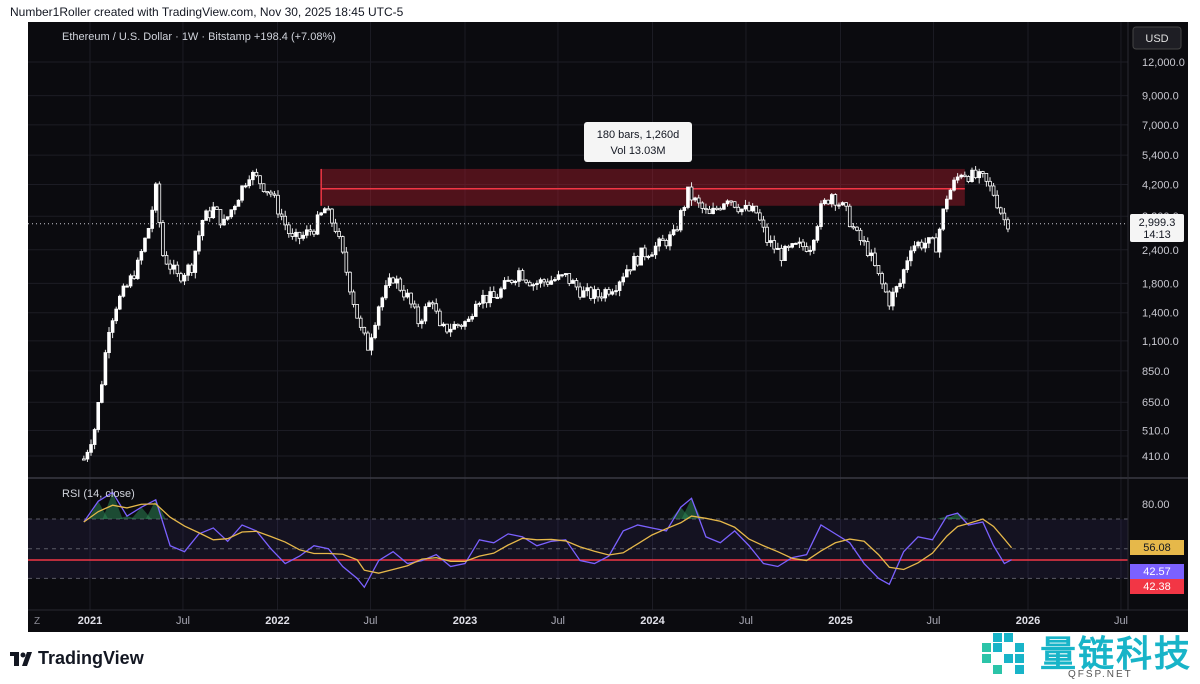 The height and width of the screenshot is (684, 1200). What do you see at coordinates (1160, 97) in the screenshot?
I see `price-tick-label: 9,000.0` at bounding box center [1160, 97].